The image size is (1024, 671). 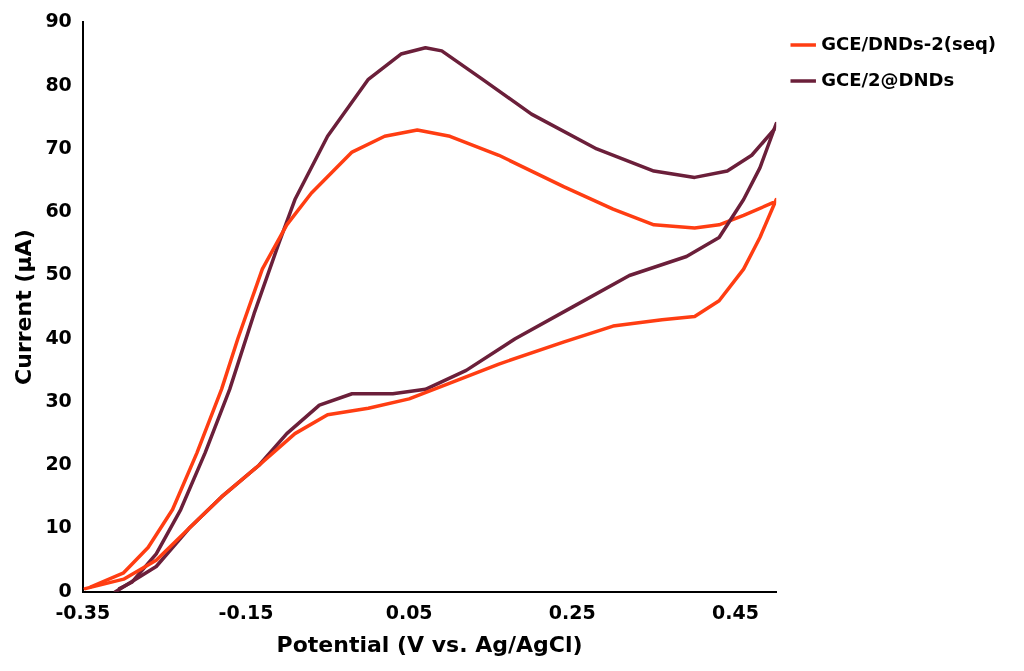 I want to click on x-tick-label: 0.05, so click(x=409, y=612).